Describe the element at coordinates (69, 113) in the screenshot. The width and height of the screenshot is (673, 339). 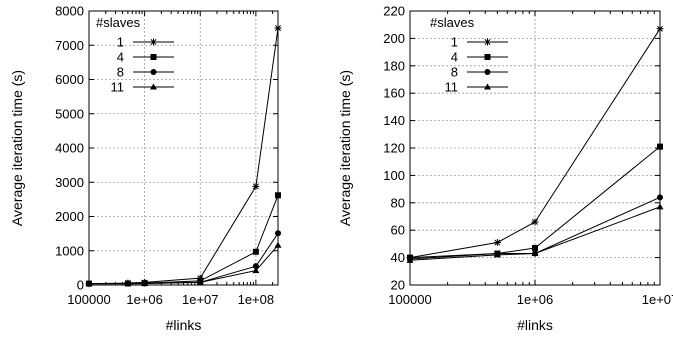
I see `y-tick-label: 5000` at that location.